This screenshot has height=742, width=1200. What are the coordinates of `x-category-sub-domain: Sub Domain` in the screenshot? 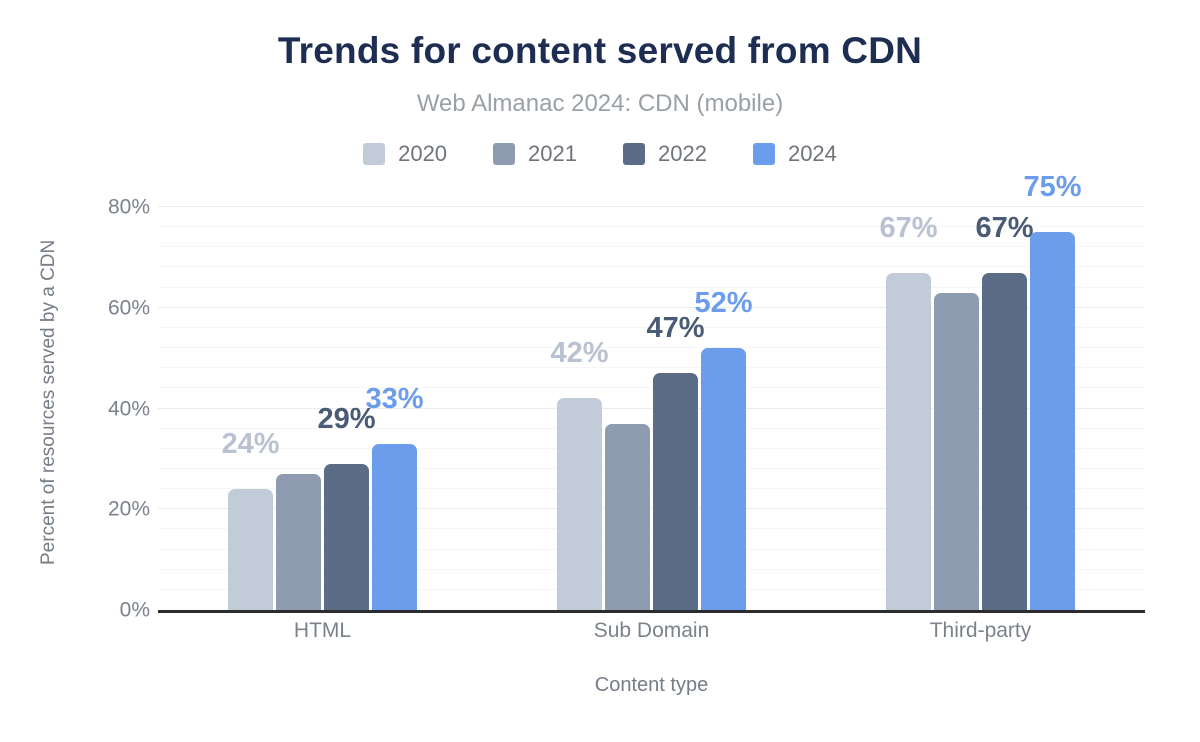 It's located at (651, 630).